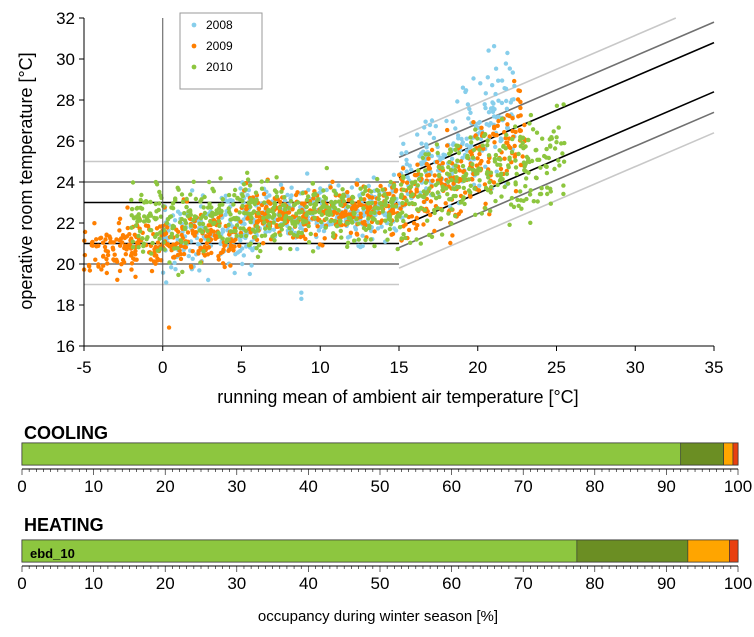  What do you see at coordinates (380, 551) in the screenshot?
I see `heating-bar` at bounding box center [380, 551].